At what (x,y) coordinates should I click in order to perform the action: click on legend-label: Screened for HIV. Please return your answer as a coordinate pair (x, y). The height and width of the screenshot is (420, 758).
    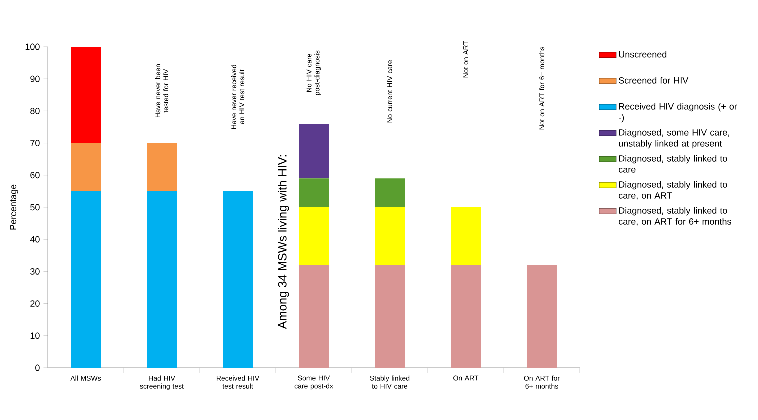
    Looking at the image, I should click on (654, 80).